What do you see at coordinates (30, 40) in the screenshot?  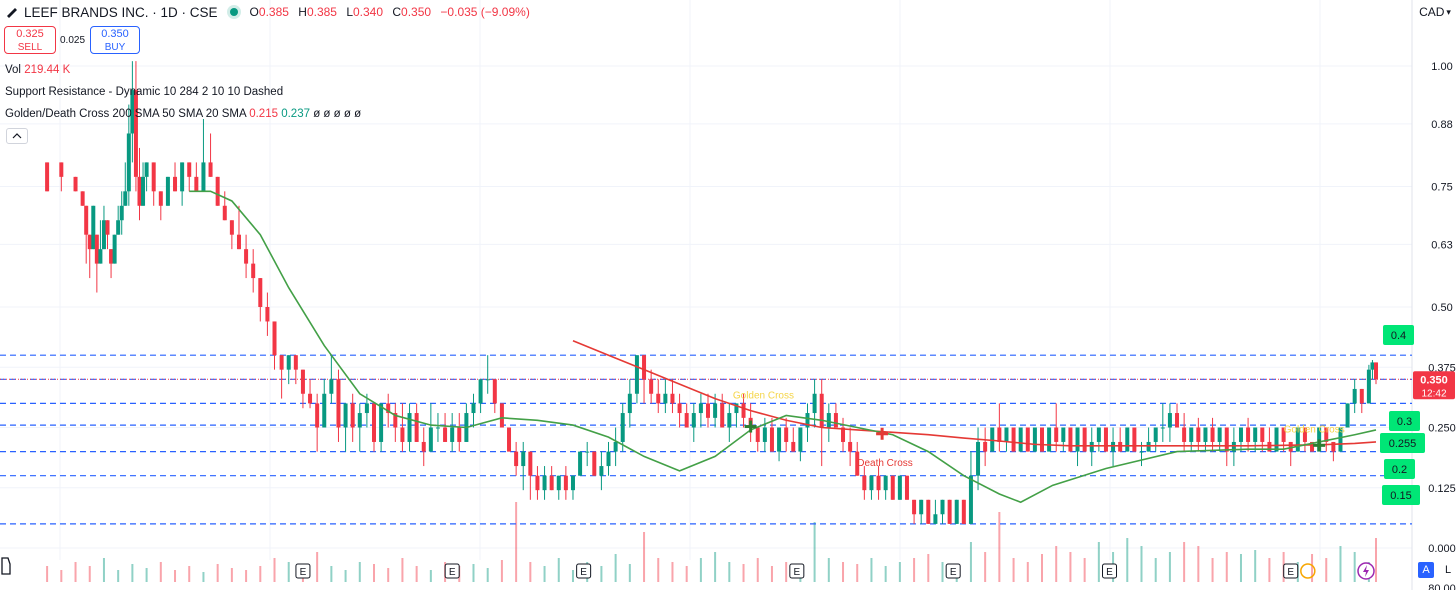 I see `sell-button: 0.325 SELL` at bounding box center [30, 40].